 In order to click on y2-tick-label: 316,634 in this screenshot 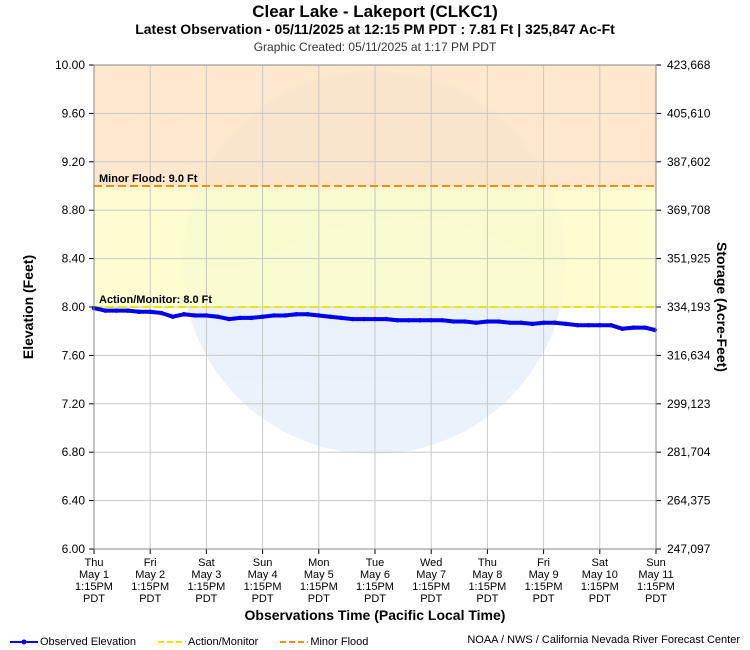, I will do `click(689, 355)`.